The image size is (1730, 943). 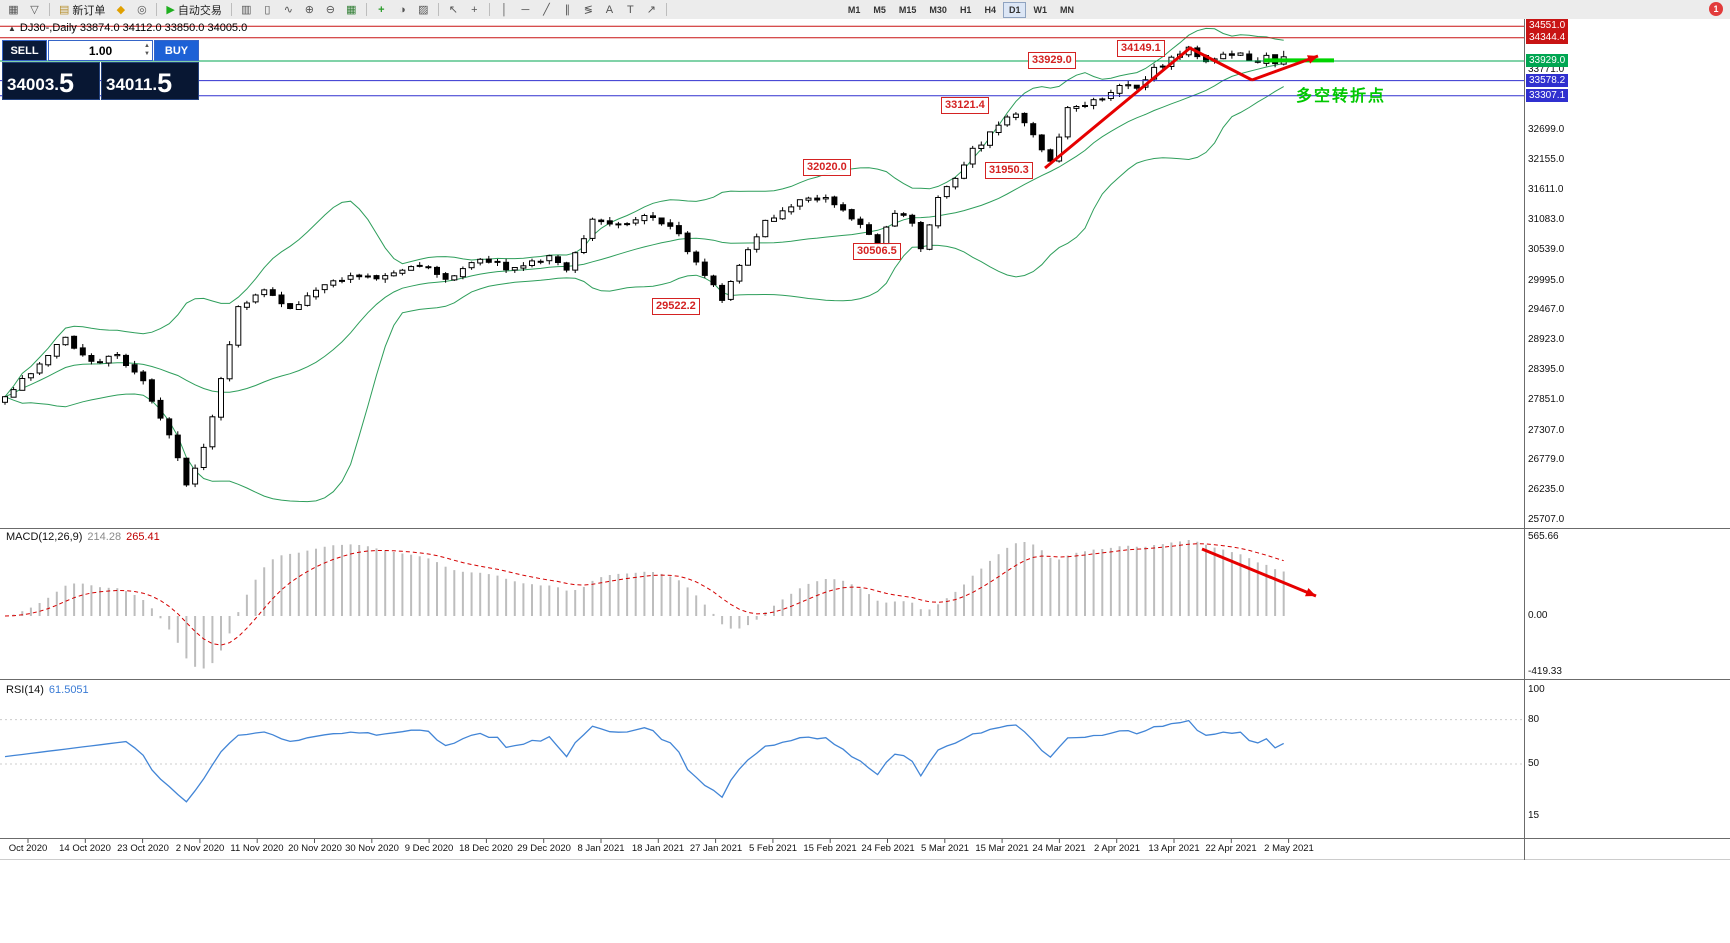 I want to click on fibonacci-button: ≶, so click(x=588, y=10).